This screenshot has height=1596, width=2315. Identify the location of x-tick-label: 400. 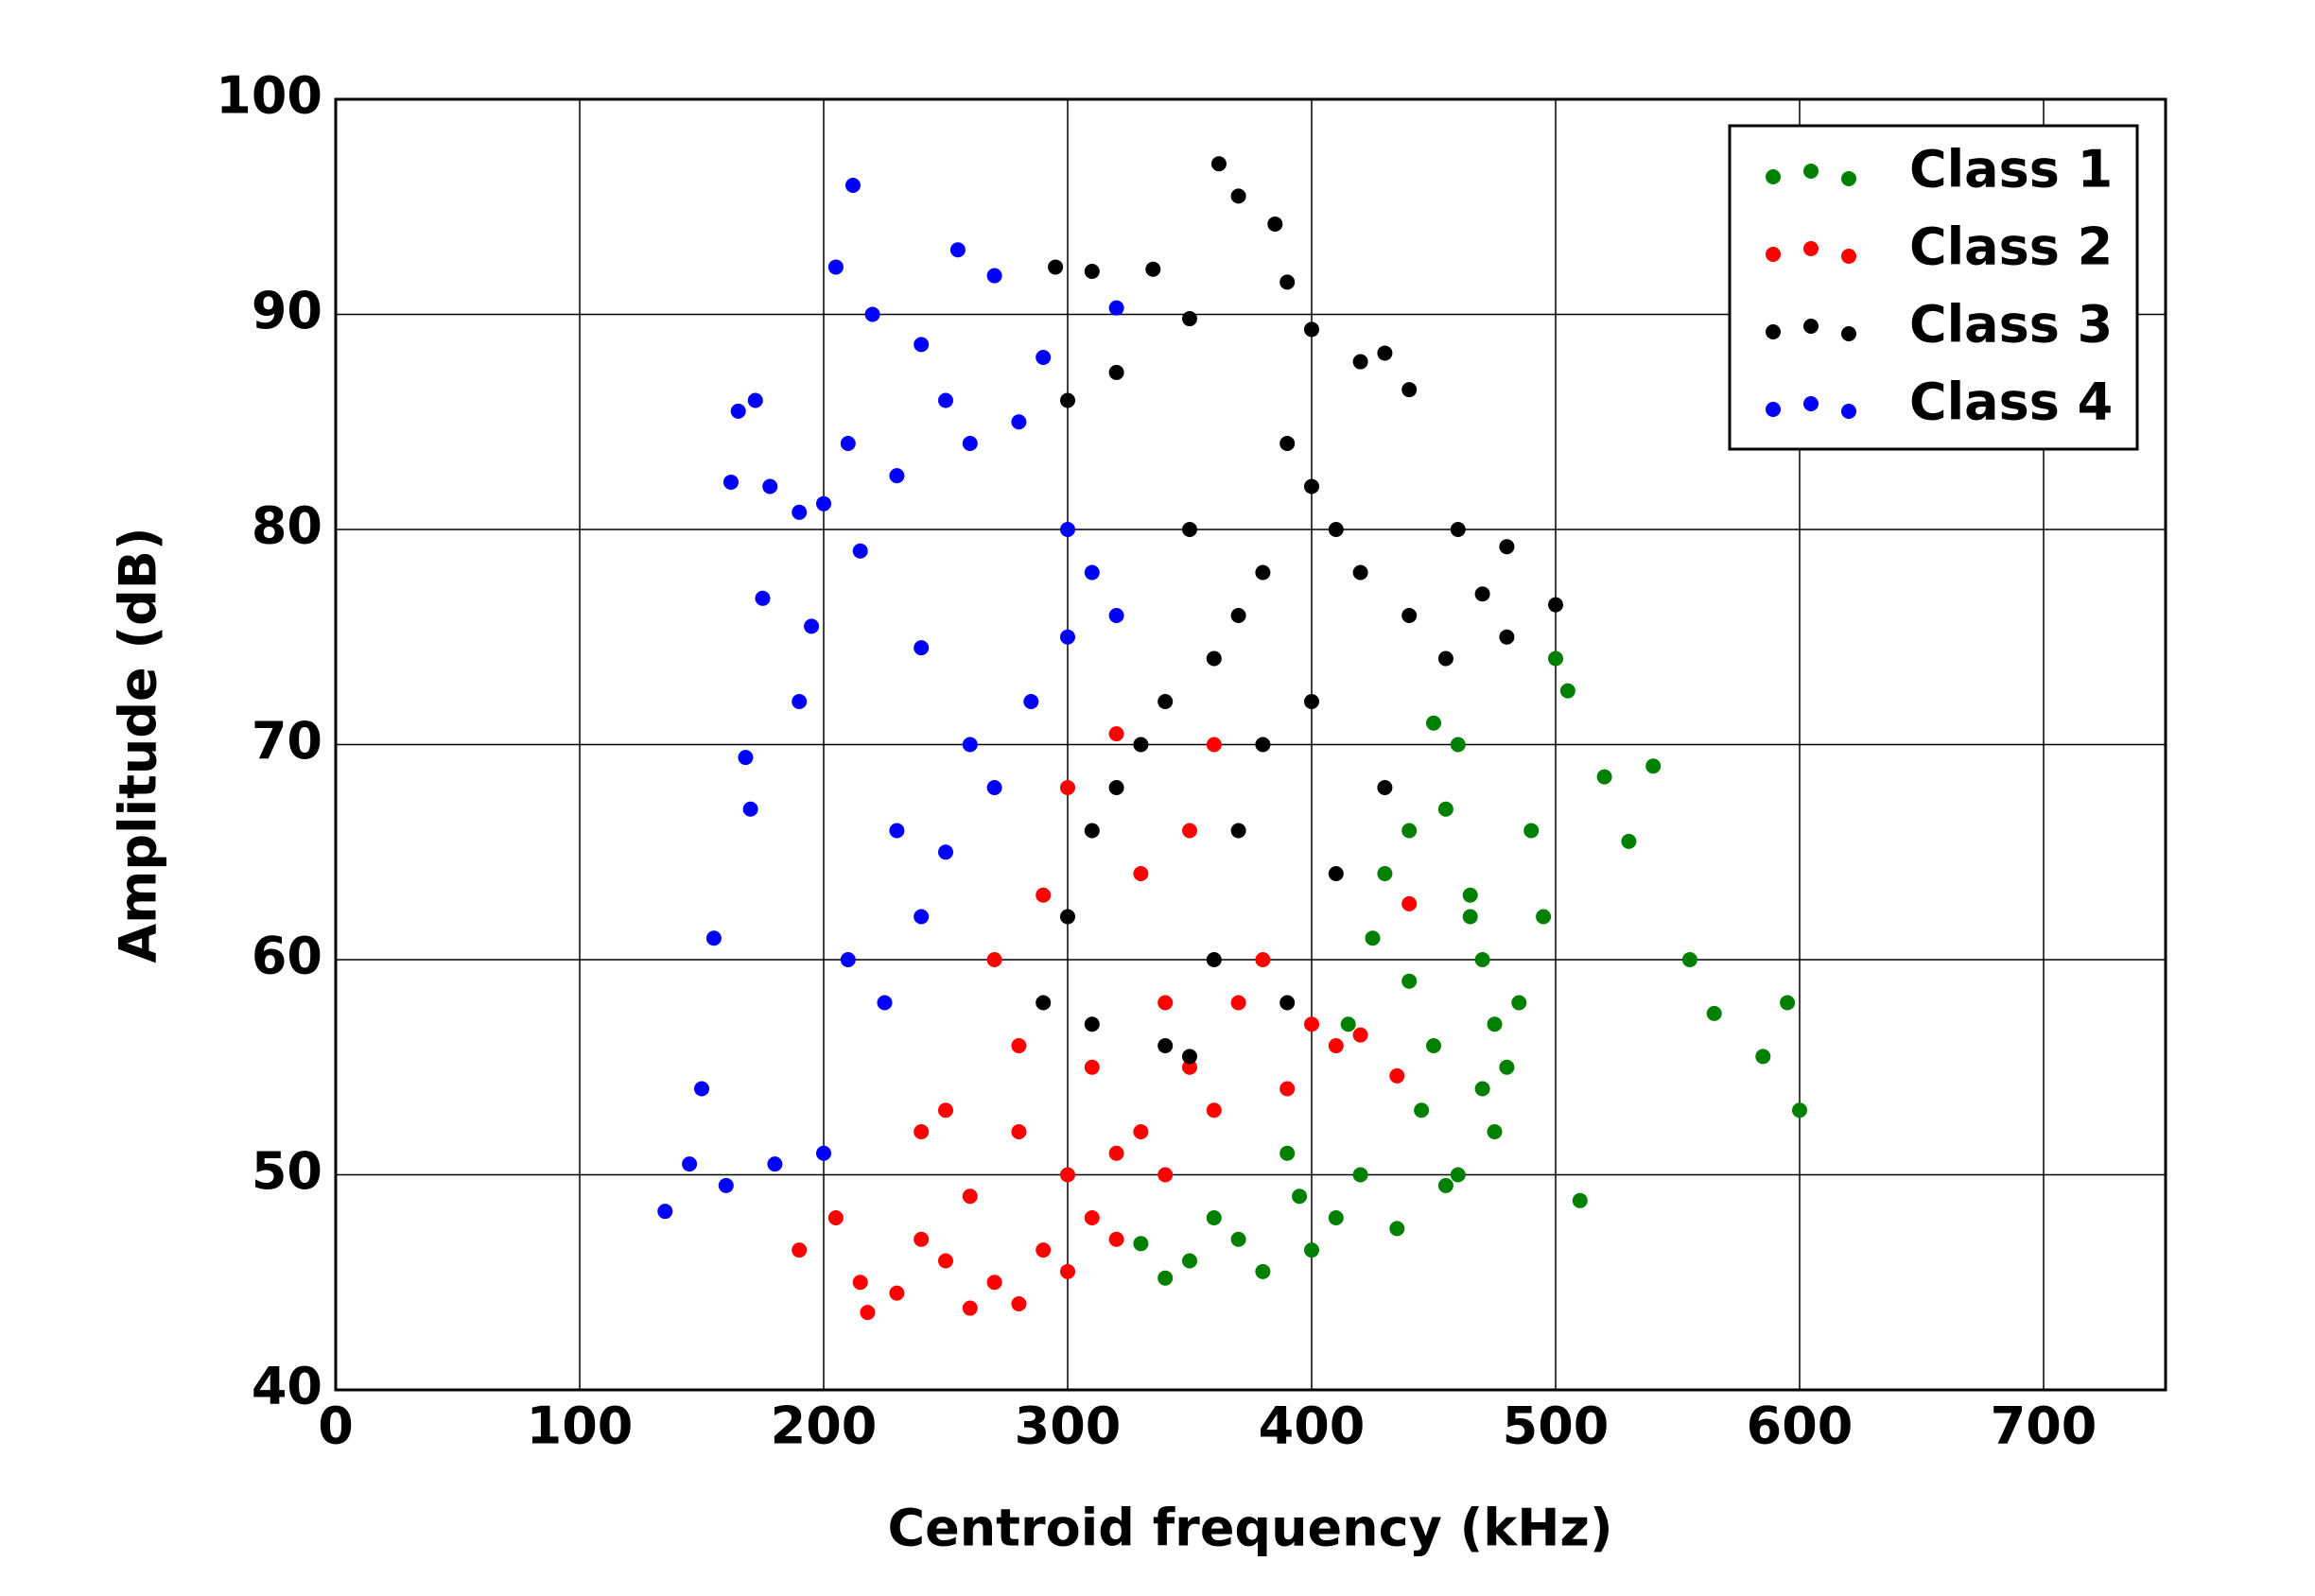
(1312, 1426).